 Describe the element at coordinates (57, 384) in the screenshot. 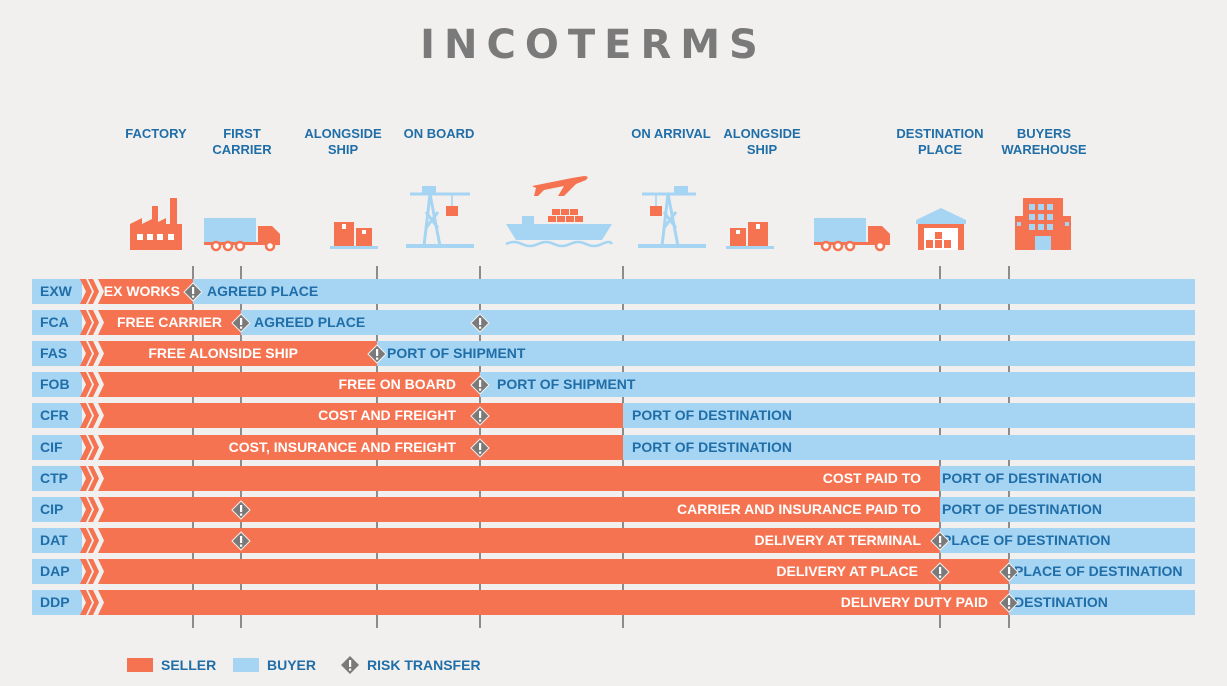

I see `term-code: FOB` at that location.